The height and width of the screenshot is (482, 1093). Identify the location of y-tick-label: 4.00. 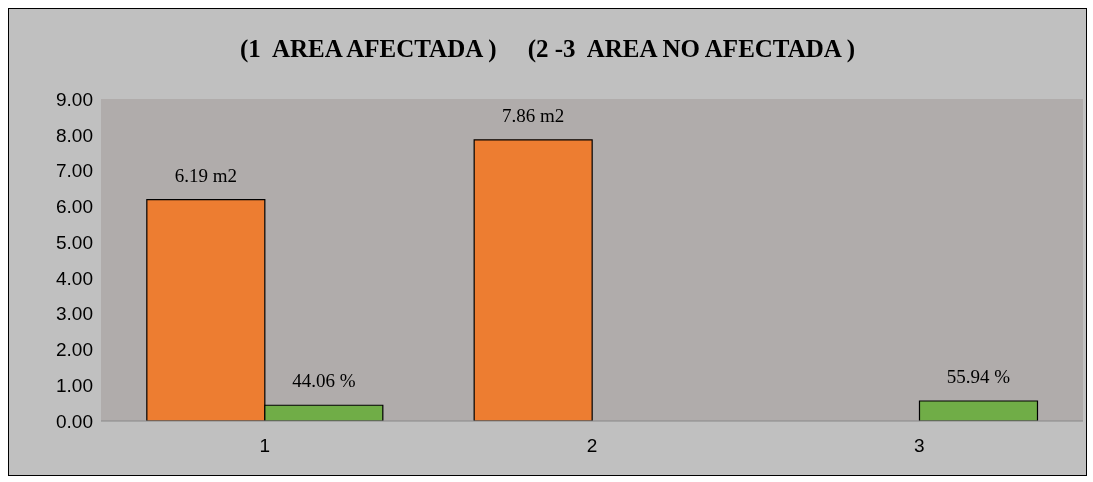
(74, 278).